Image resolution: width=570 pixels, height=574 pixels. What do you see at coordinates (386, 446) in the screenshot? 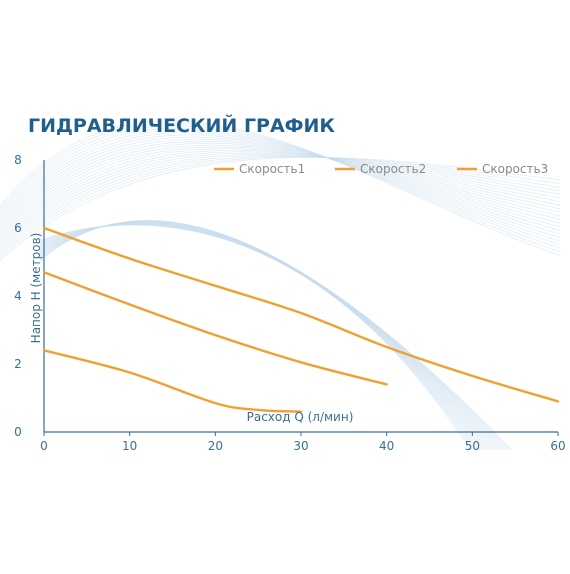
I see `x-tick-label: 40` at bounding box center [386, 446].